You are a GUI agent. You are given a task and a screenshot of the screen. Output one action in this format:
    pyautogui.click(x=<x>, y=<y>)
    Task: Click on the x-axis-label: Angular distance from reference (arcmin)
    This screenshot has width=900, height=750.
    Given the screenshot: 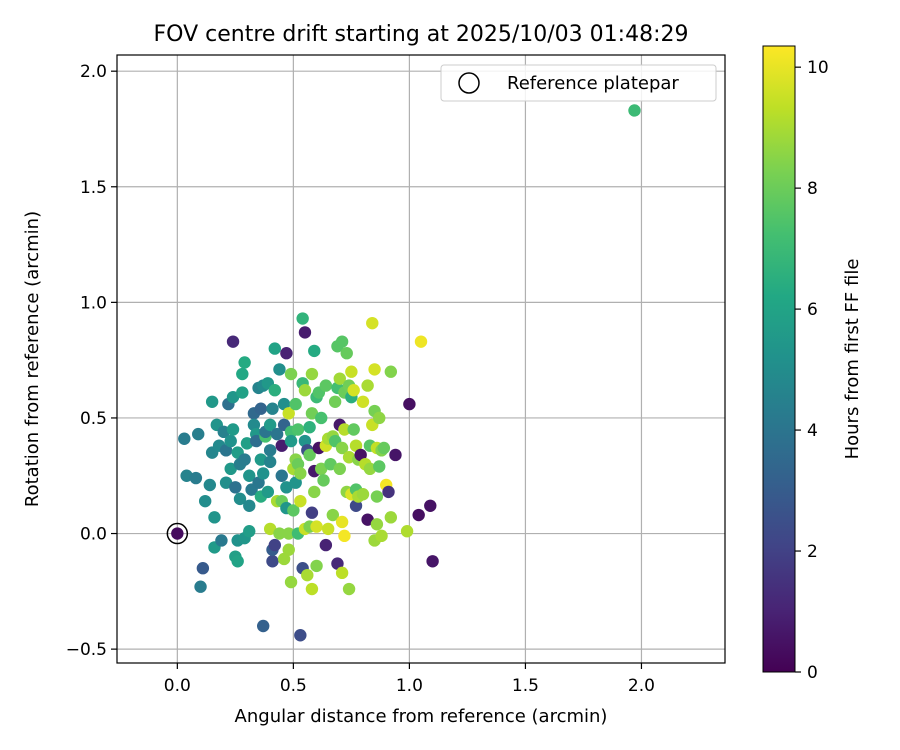 What is the action you would take?
    pyautogui.click(x=421, y=716)
    